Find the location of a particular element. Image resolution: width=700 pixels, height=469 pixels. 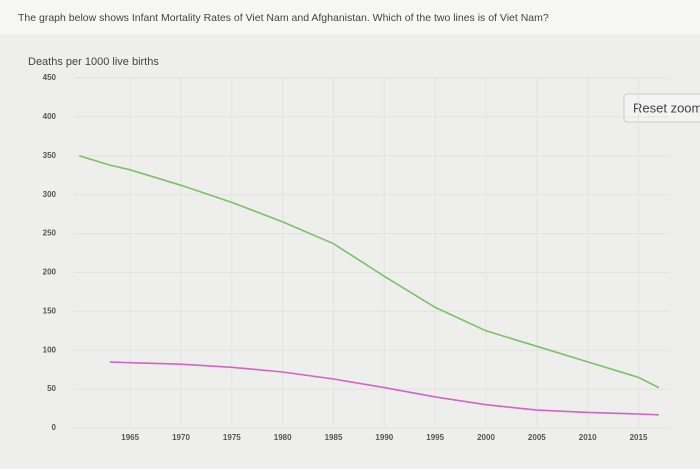

y-tick-label: 100 is located at coordinates (50, 349).